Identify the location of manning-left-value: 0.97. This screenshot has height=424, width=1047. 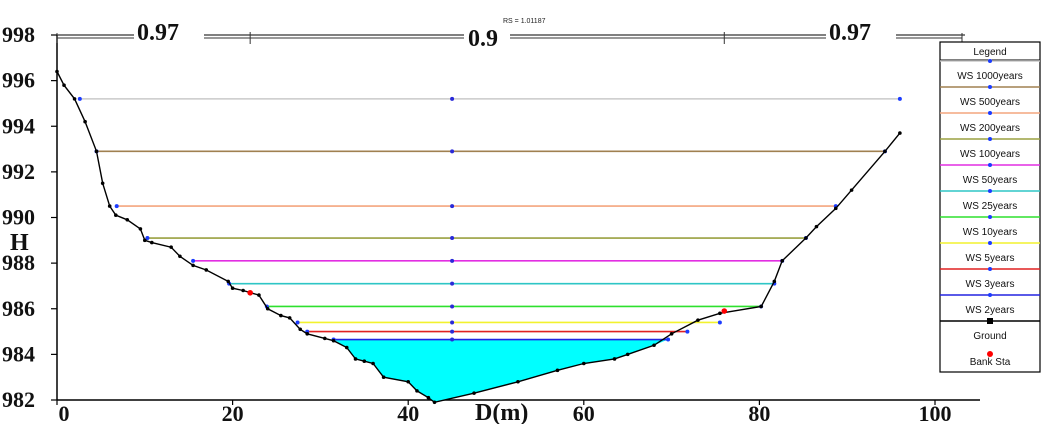
(158, 33).